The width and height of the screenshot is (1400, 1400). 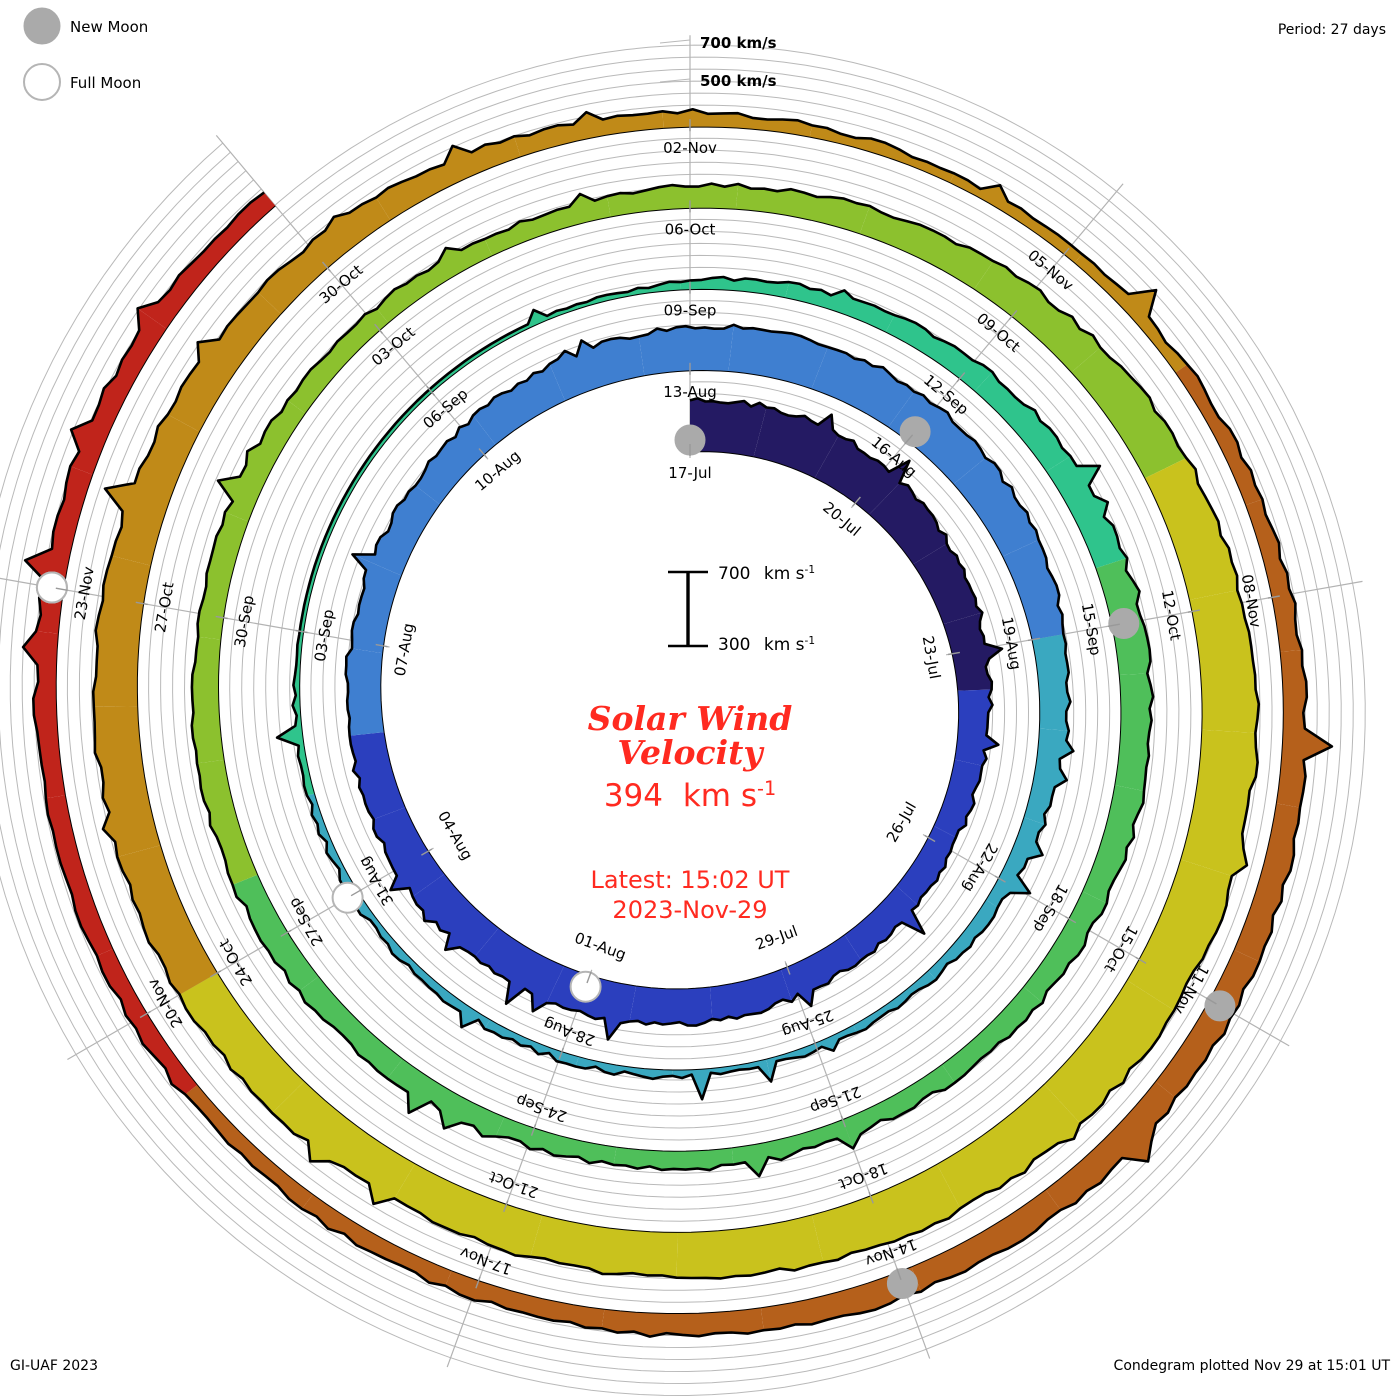 I want to click on scalebar-bottom-value: 300, so click(x=734, y=645).